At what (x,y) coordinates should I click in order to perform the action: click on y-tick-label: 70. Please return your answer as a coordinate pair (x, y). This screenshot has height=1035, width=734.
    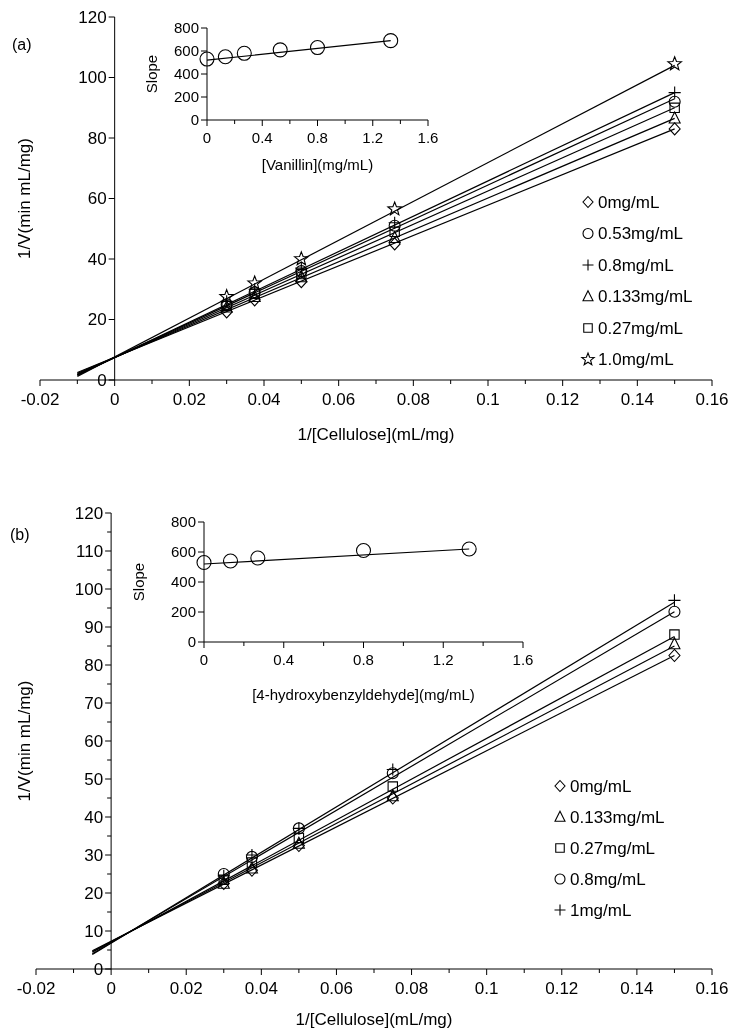
    Looking at the image, I should click on (94, 703).